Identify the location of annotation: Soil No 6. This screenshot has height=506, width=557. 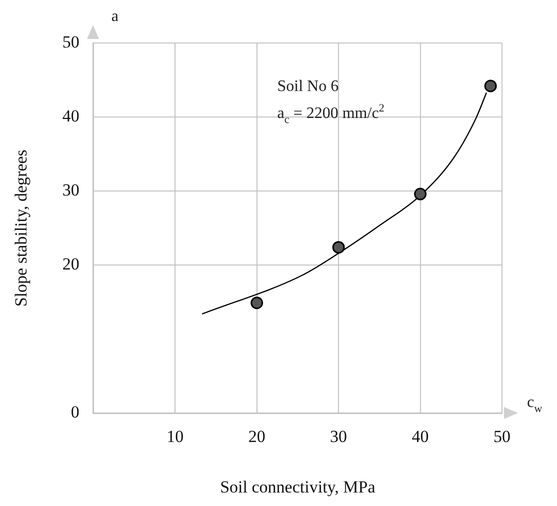
(308, 86).